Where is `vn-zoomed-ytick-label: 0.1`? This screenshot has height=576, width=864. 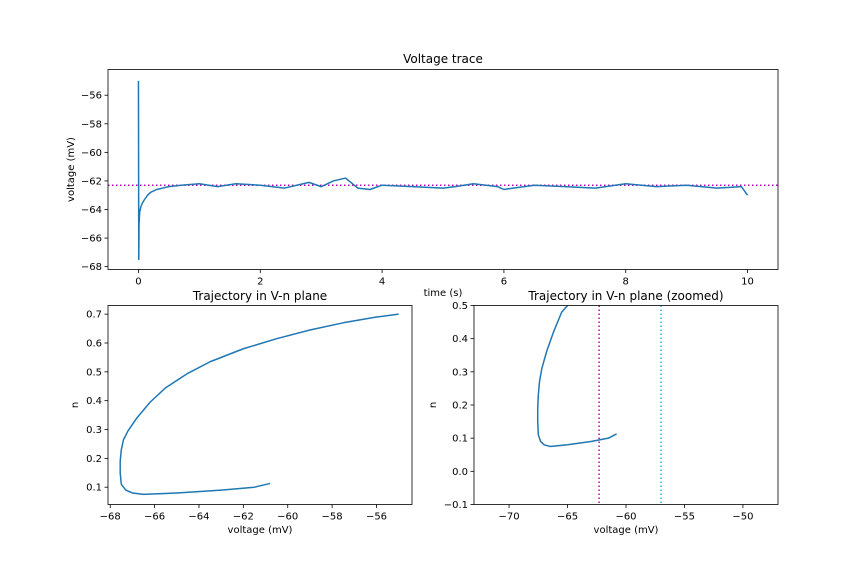
vn-zoomed-ytick-label: 0.1 is located at coordinates (460, 439).